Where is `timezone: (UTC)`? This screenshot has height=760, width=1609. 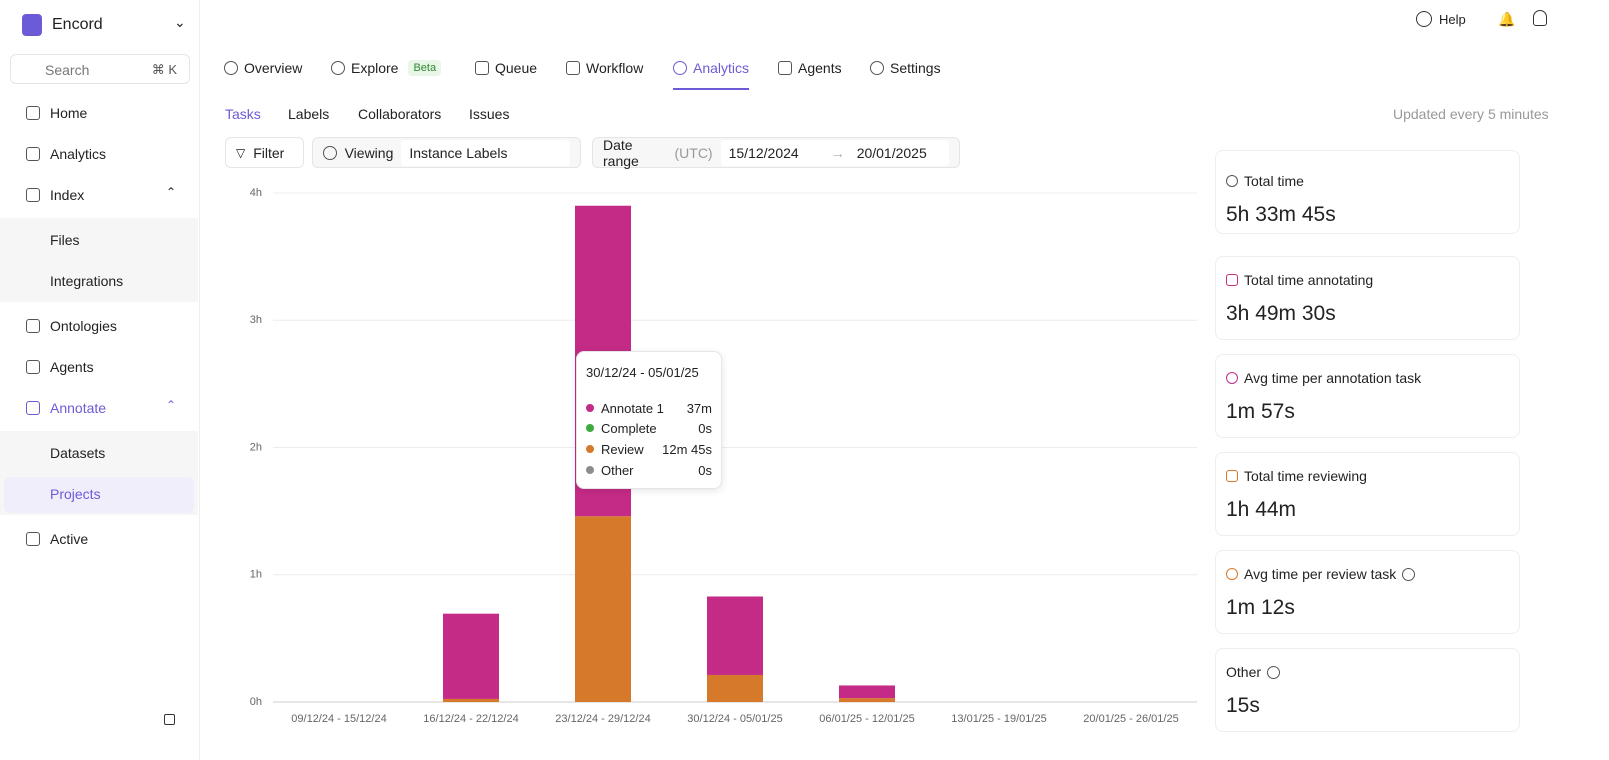
timezone: (UTC) is located at coordinates (693, 152).